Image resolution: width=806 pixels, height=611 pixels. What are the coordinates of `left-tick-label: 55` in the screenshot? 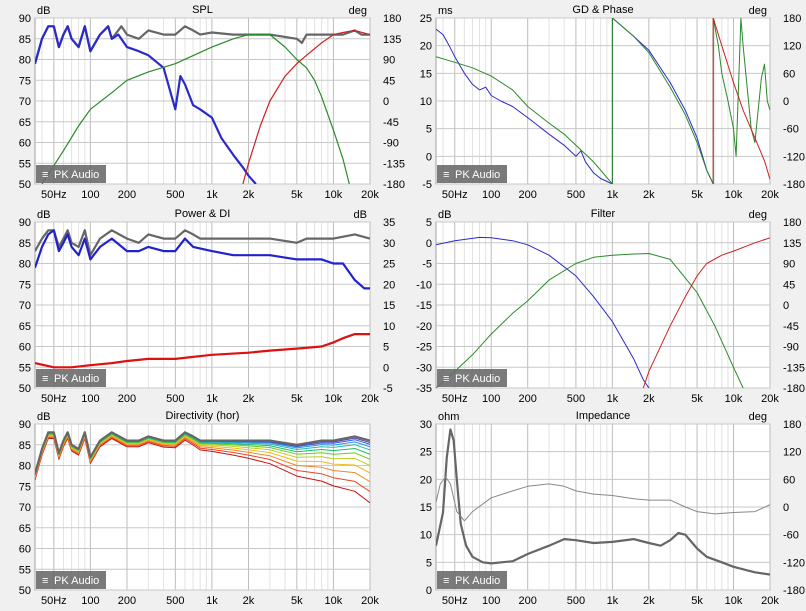 It's located at (25, 570).